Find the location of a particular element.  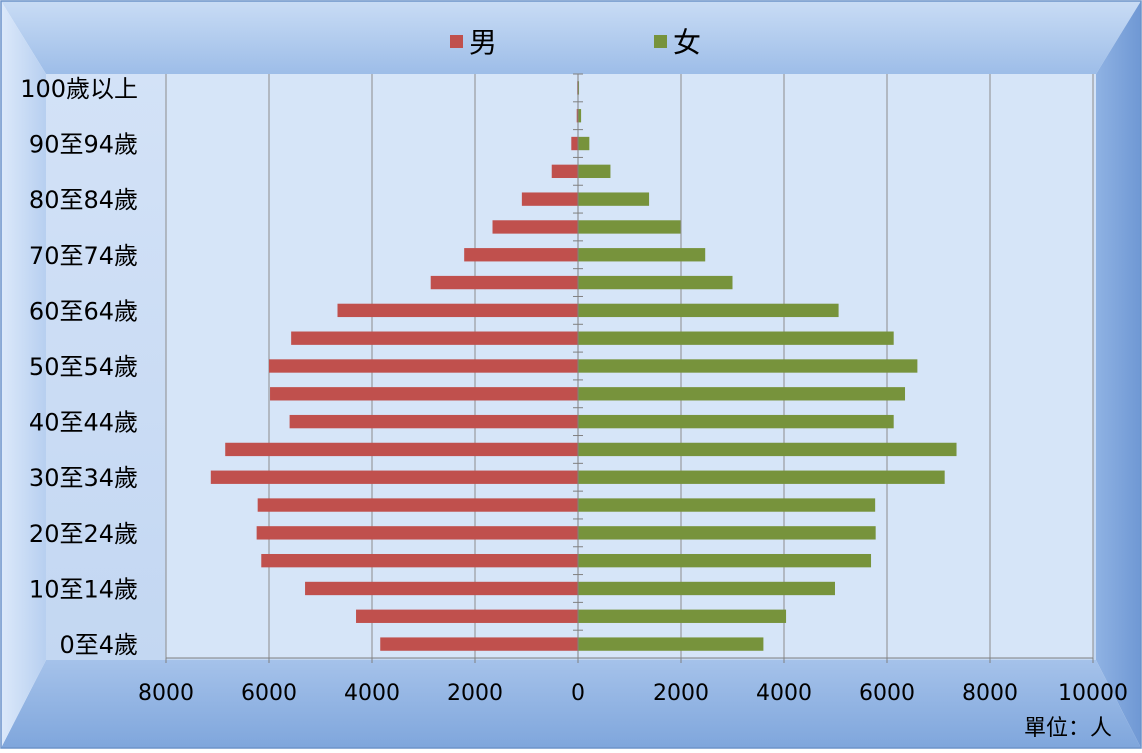

y-tick-label: 30至34歲 is located at coordinates (83, 478).